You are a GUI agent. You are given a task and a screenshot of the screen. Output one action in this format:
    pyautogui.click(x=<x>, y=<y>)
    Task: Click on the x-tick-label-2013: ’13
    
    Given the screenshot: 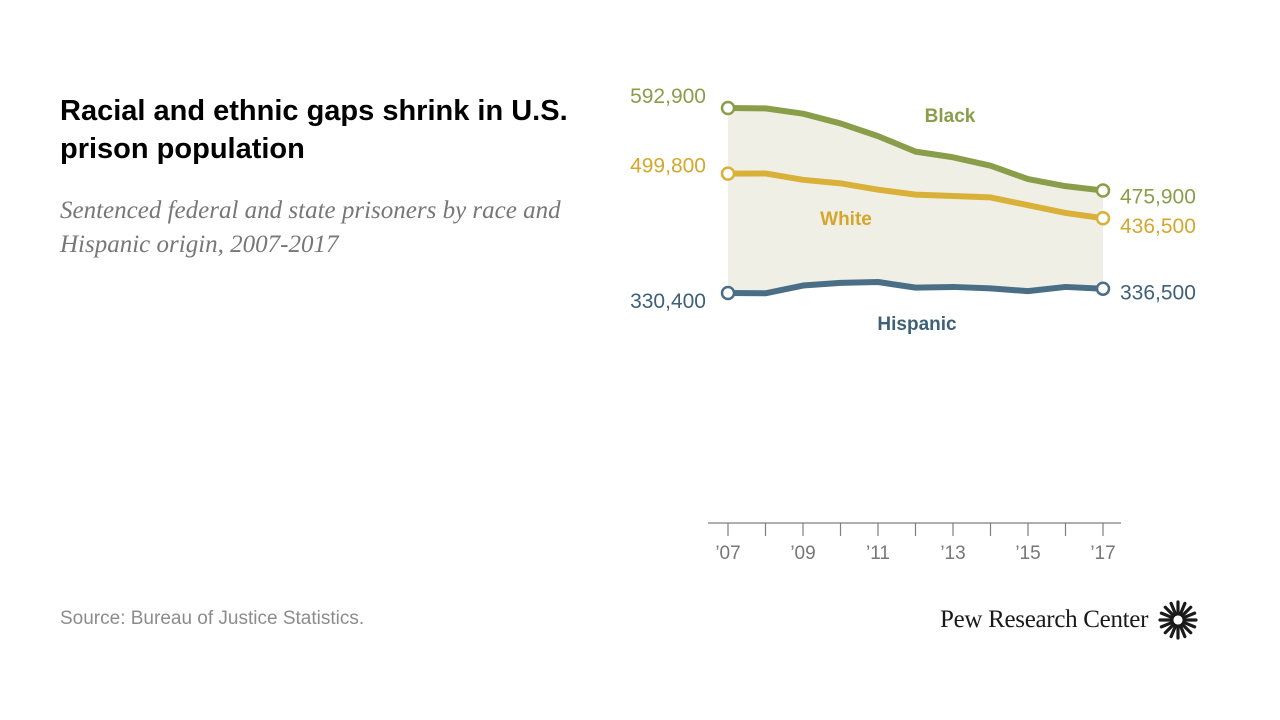 What is the action you would take?
    pyautogui.click(x=952, y=553)
    